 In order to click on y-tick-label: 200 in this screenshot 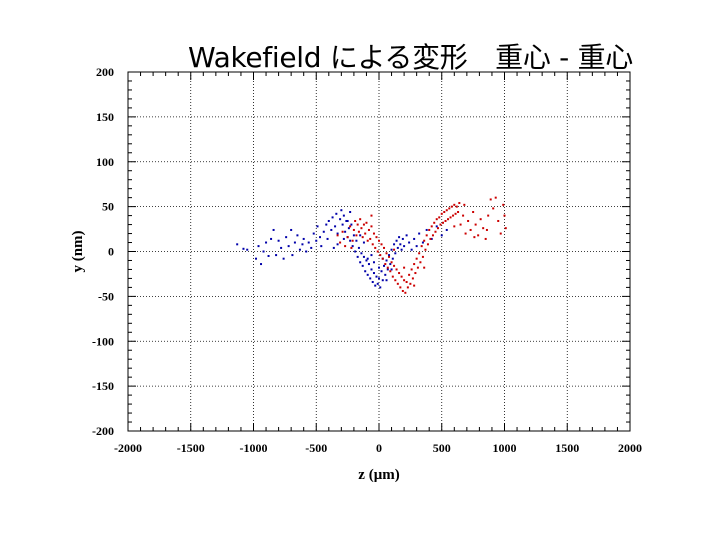, I will do `click(105, 72)`.